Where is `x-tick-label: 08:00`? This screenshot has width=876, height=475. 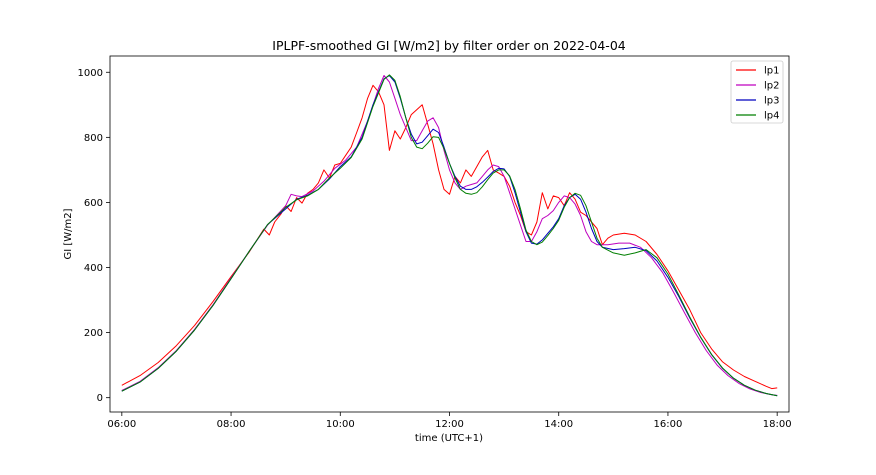
x-tick-label: 08:00 is located at coordinates (231, 424).